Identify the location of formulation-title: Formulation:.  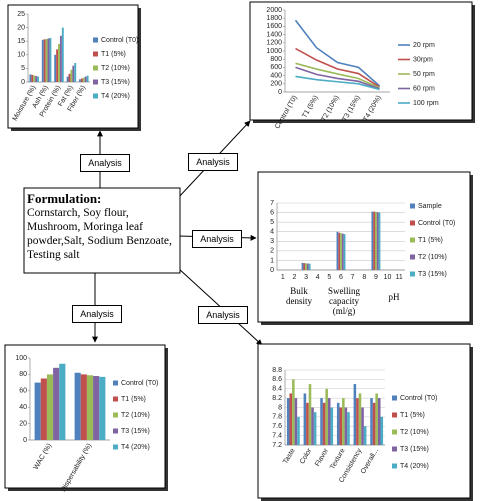
(64, 198).